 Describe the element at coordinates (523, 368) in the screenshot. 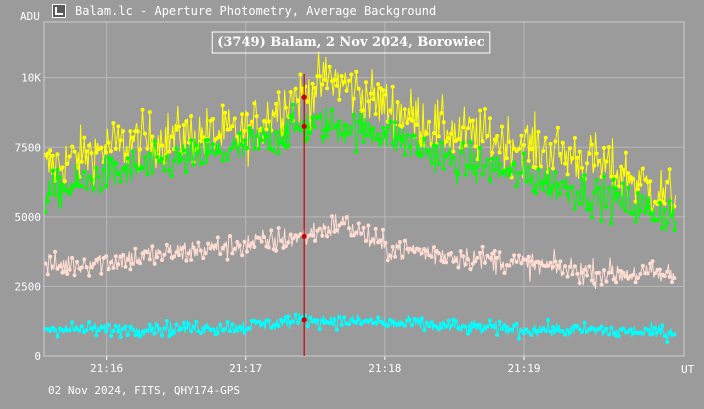

I see `x-tick-label: 21:19` at that location.